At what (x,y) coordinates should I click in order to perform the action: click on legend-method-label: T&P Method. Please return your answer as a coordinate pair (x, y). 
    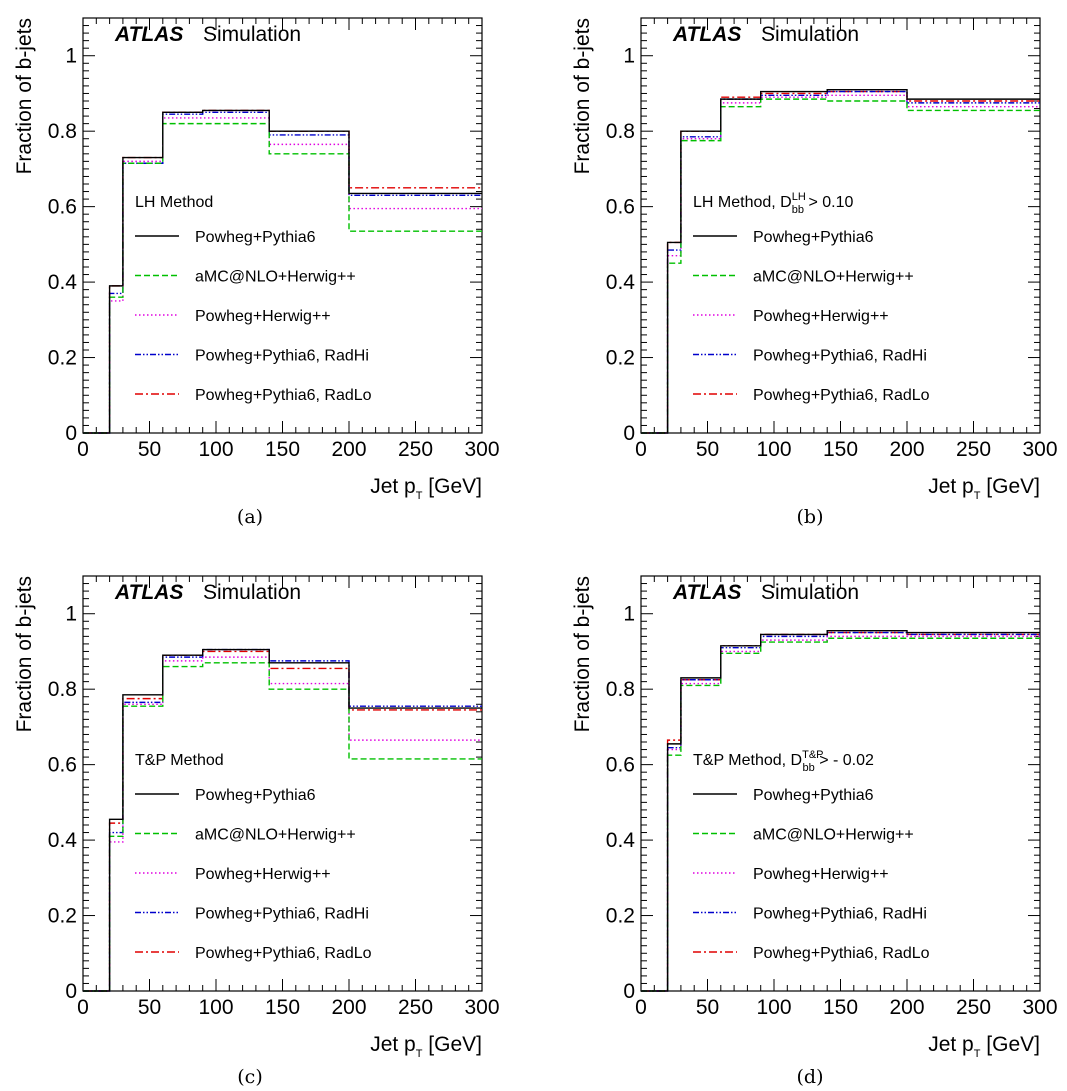
    Looking at the image, I should click on (179, 760).